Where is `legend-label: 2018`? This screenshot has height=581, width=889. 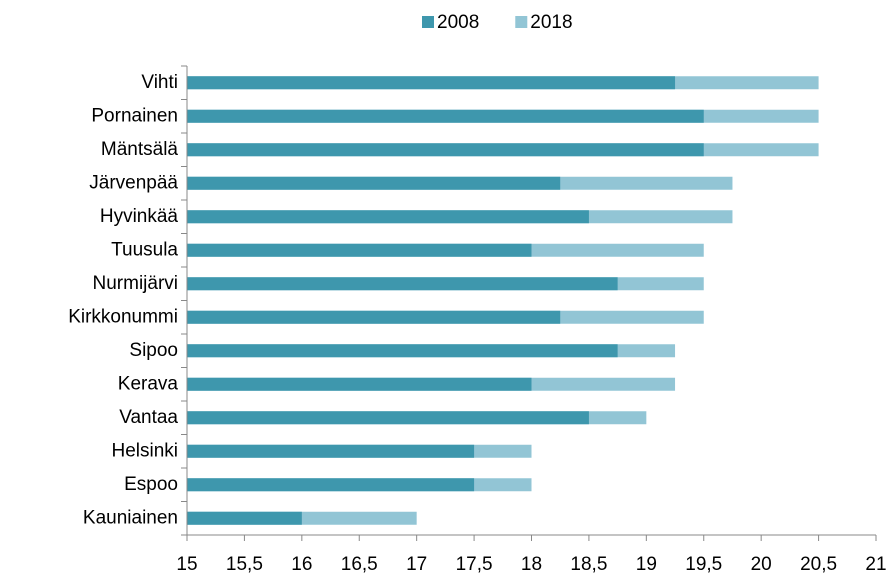
legend-label: 2018 is located at coordinates (551, 22).